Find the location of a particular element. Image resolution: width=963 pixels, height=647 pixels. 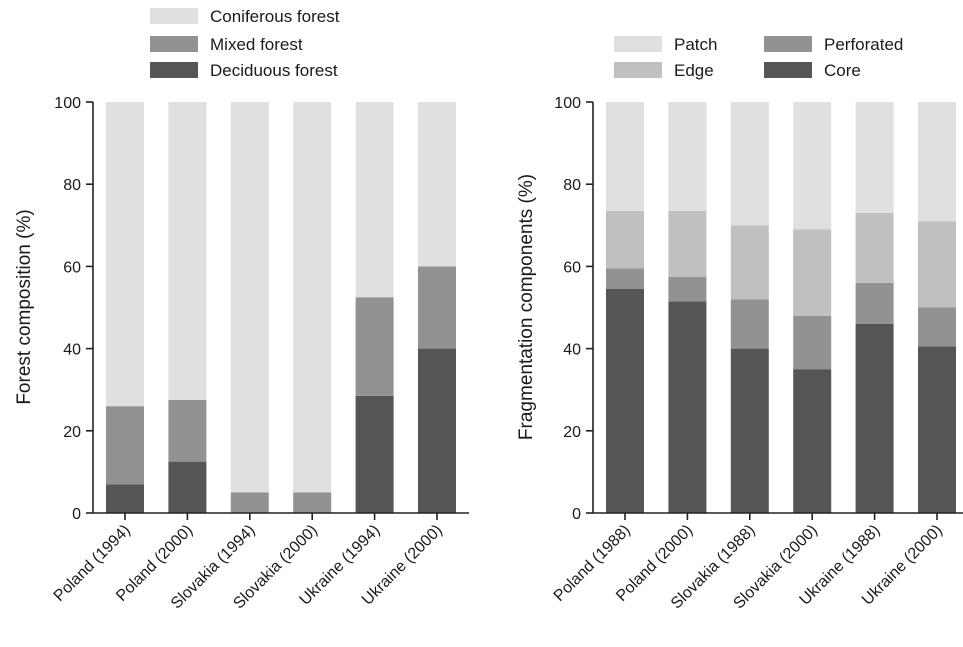

bar-deciduous-forest-poland-1994 is located at coordinates (125, 498).